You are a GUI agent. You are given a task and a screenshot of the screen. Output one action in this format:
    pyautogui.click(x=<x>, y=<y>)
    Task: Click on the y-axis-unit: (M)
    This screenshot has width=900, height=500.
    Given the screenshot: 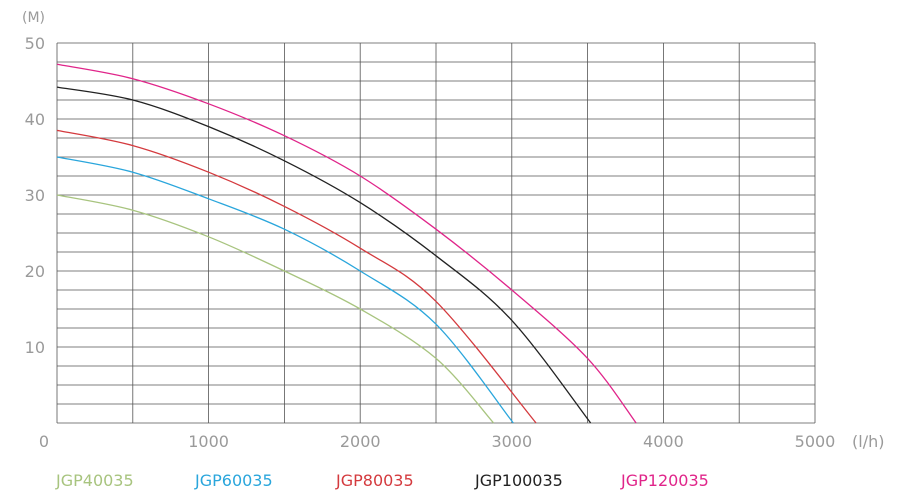 What is the action you would take?
    pyautogui.click(x=33, y=18)
    